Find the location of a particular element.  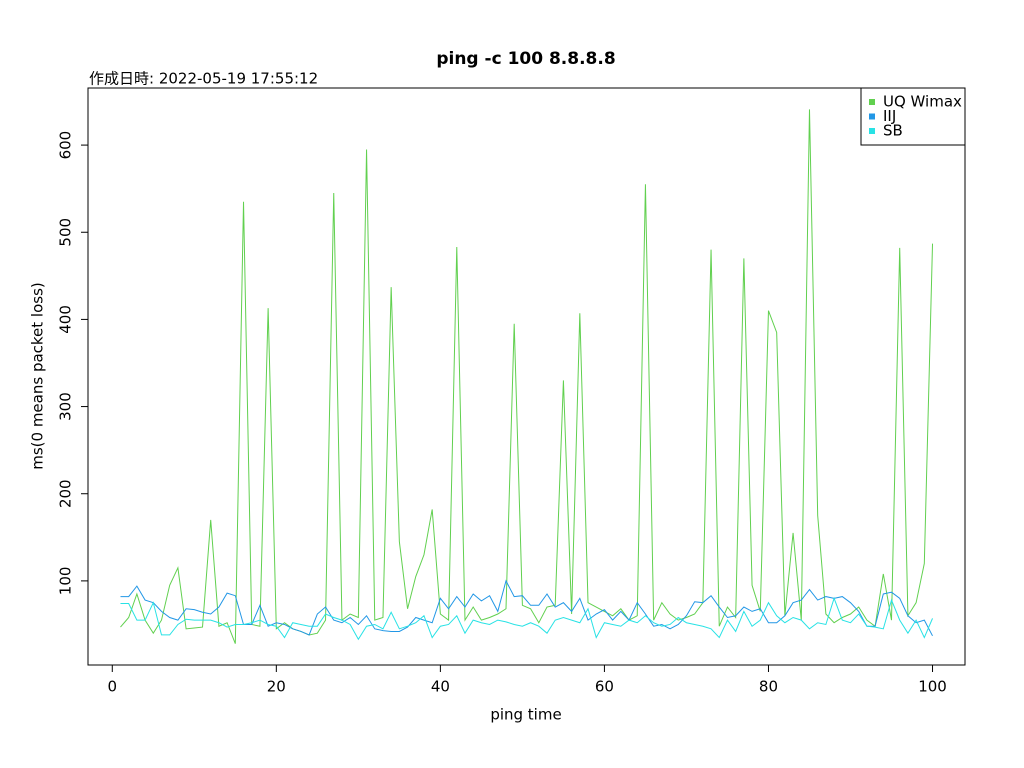

x-tick-label: 40 is located at coordinates (440, 687).